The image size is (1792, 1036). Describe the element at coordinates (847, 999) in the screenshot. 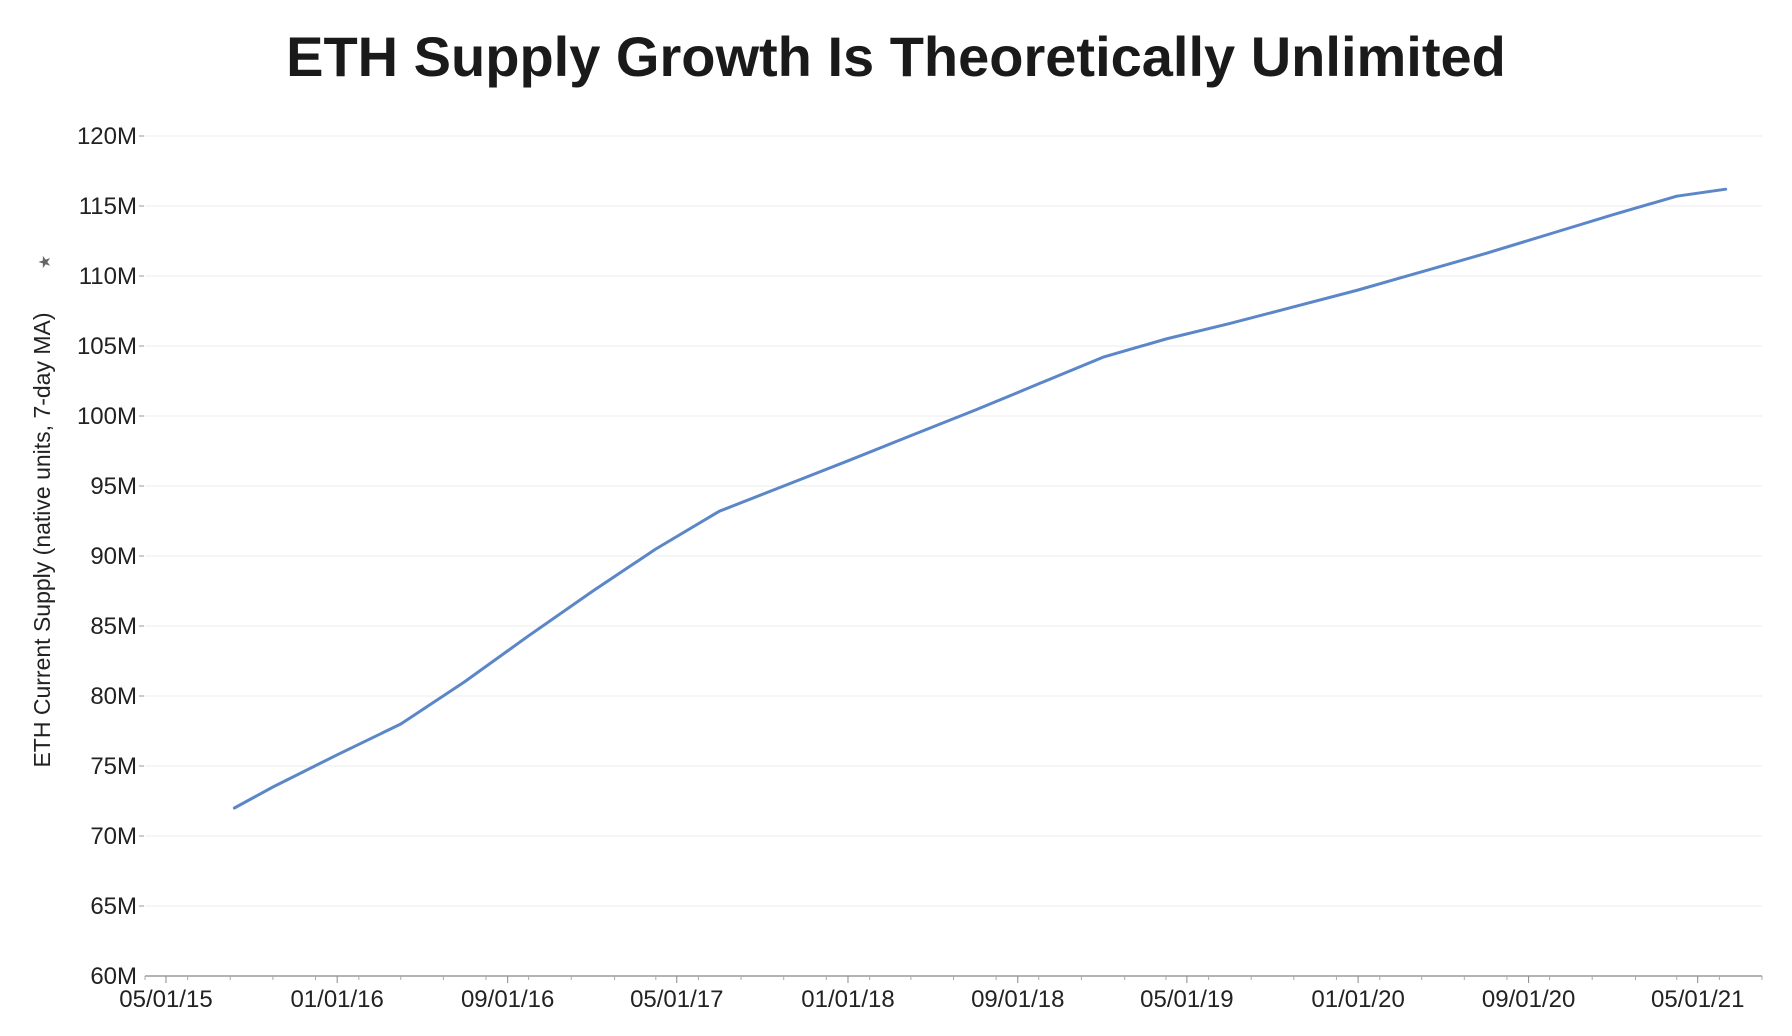

I see `x-tick-label: 01/01/18` at that location.